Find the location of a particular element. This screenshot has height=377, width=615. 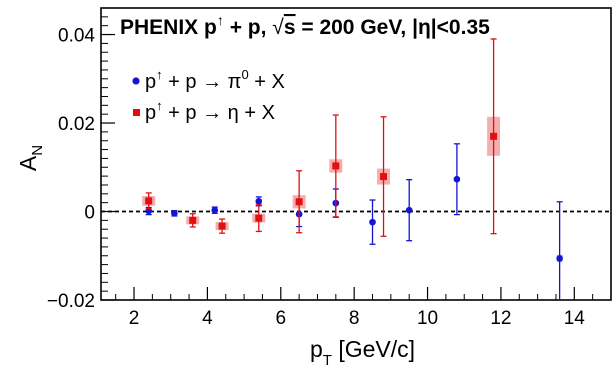

legend-entry-pi0: p↑ + p → π0 + X is located at coordinates (215, 80).